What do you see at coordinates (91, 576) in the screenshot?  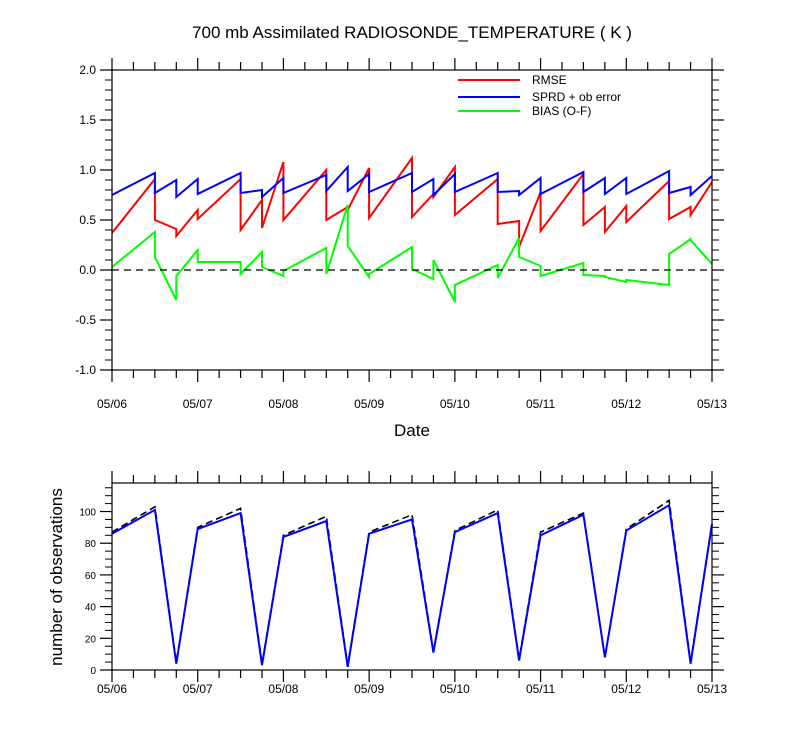 I see `y-tick-label: 60` at bounding box center [91, 576].